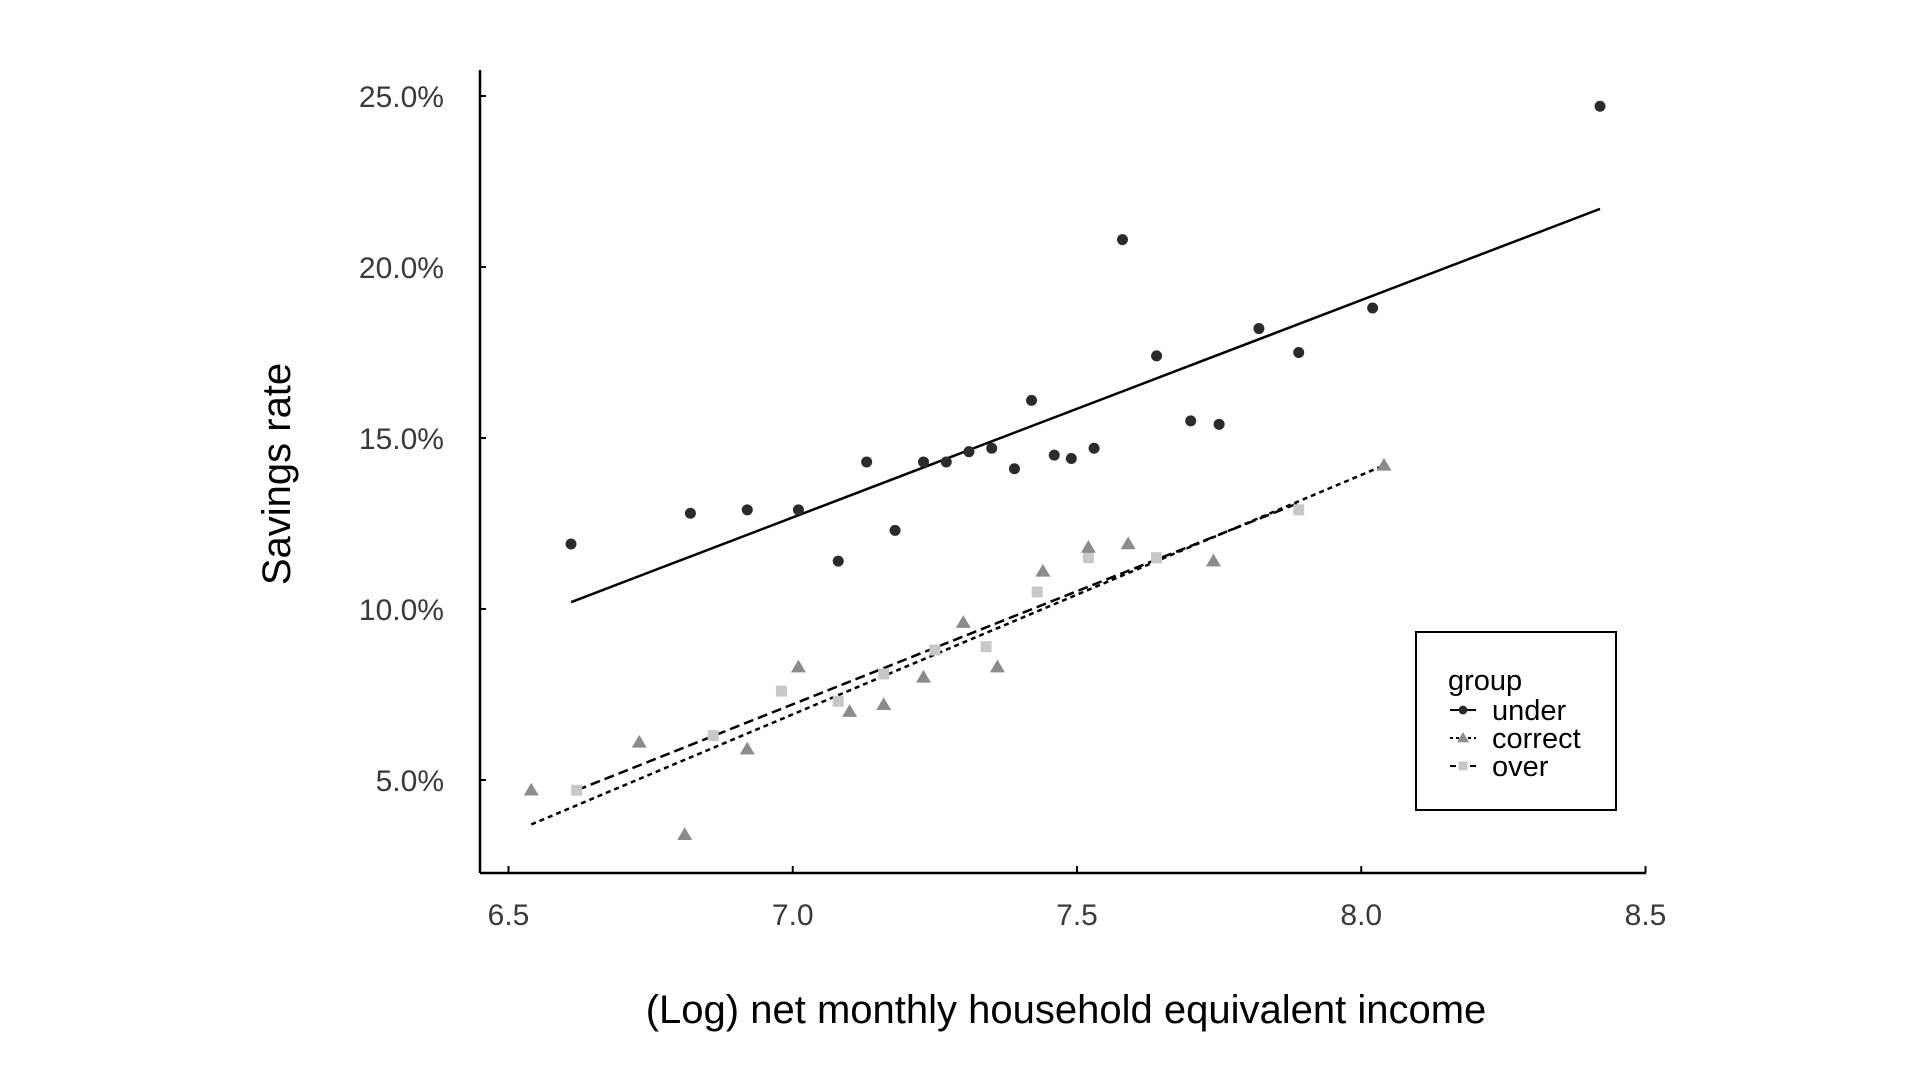  What do you see at coordinates (401, 268) in the screenshot?
I see `y-tick-label: 20.0%` at bounding box center [401, 268].